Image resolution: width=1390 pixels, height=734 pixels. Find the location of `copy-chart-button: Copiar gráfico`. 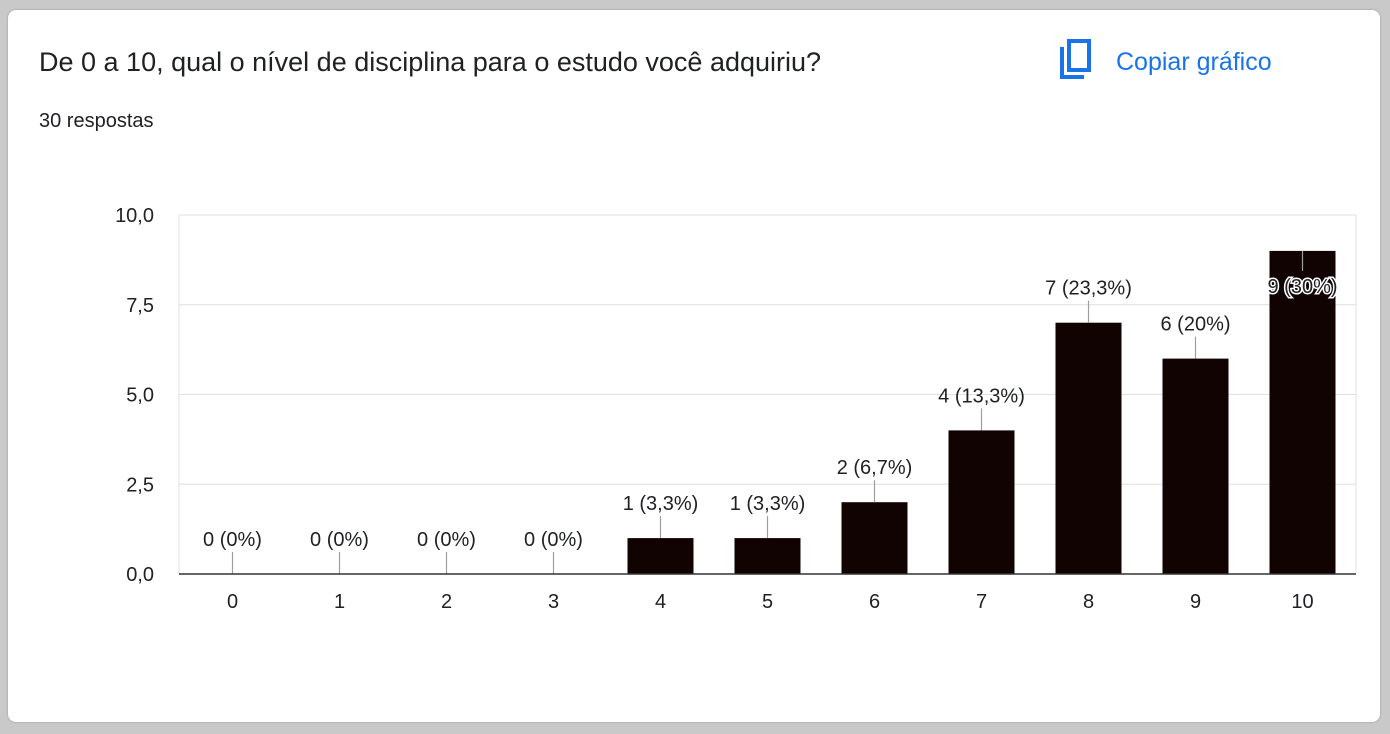

copy-chart-button: Copiar gráfico is located at coordinates (1165, 62).